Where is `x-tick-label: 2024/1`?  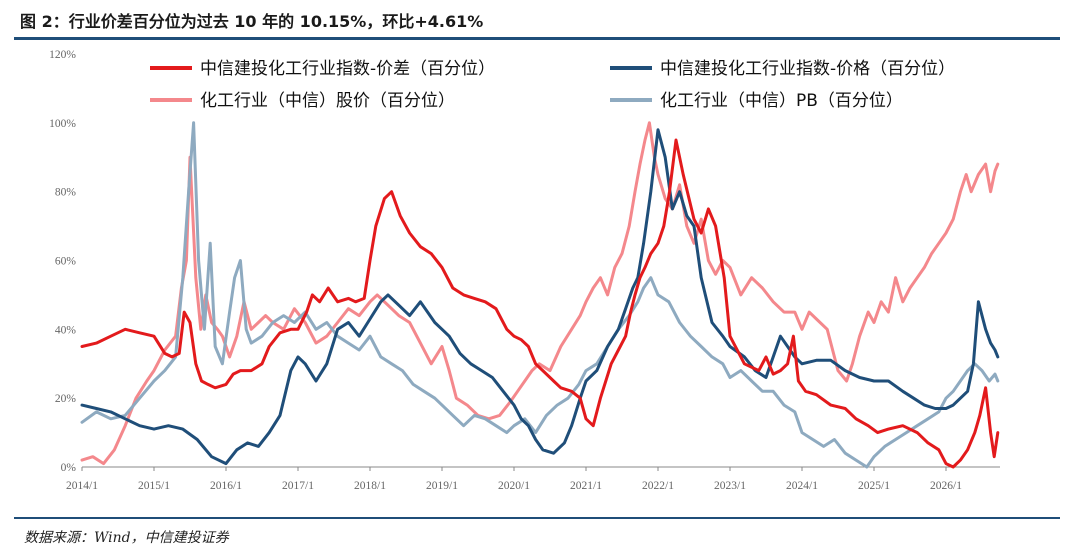
x-tick-label: 2024/1 is located at coordinates (802, 486).